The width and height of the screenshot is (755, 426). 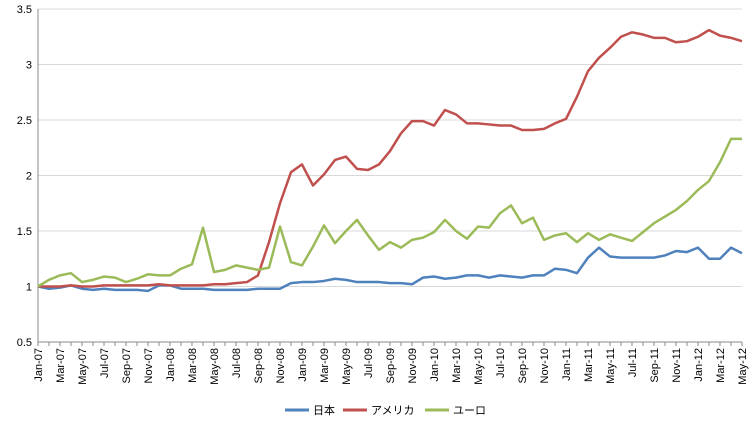 What do you see at coordinates (29, 288) in the screenshot?
I see `y-tick-label: 1` at bounding box center [29, 288].